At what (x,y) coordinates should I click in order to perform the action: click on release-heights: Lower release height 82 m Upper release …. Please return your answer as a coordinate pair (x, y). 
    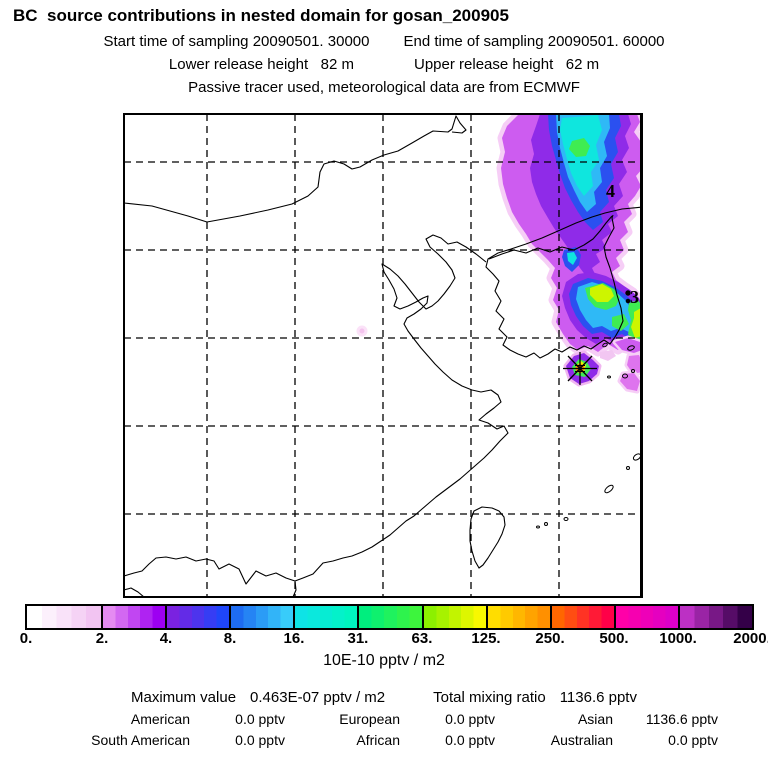
    Looking at the image, I should click on (384, 64).